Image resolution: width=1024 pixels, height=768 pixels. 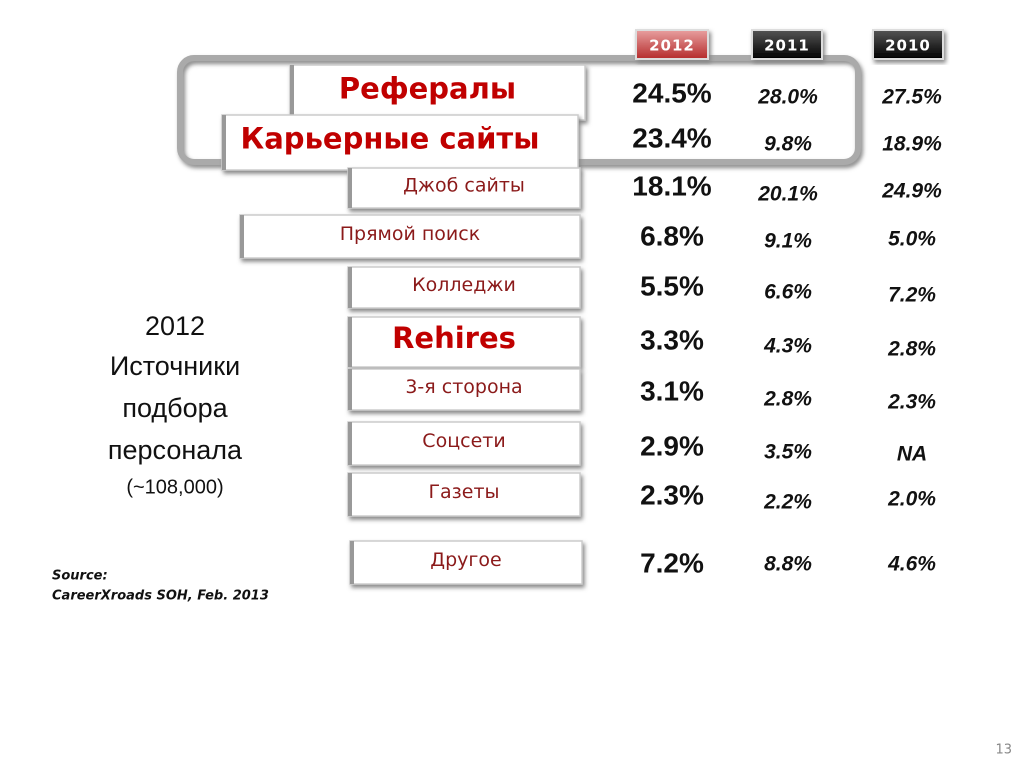 What do you see at coordinates (427, 89) in the screenshot?
I see `row-label: Рефералы` at bounding box center [427, 89].